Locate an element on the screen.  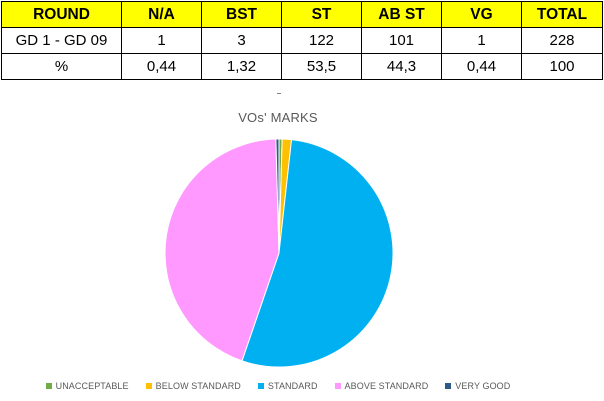
table-cell: 122 is located at coordinates (321, 40).